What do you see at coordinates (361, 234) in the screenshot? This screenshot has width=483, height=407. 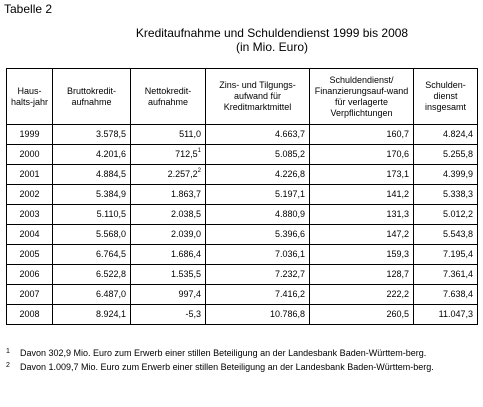 I see `cell-transferred-obligations: 147,2` at bounding box center [361, 234].